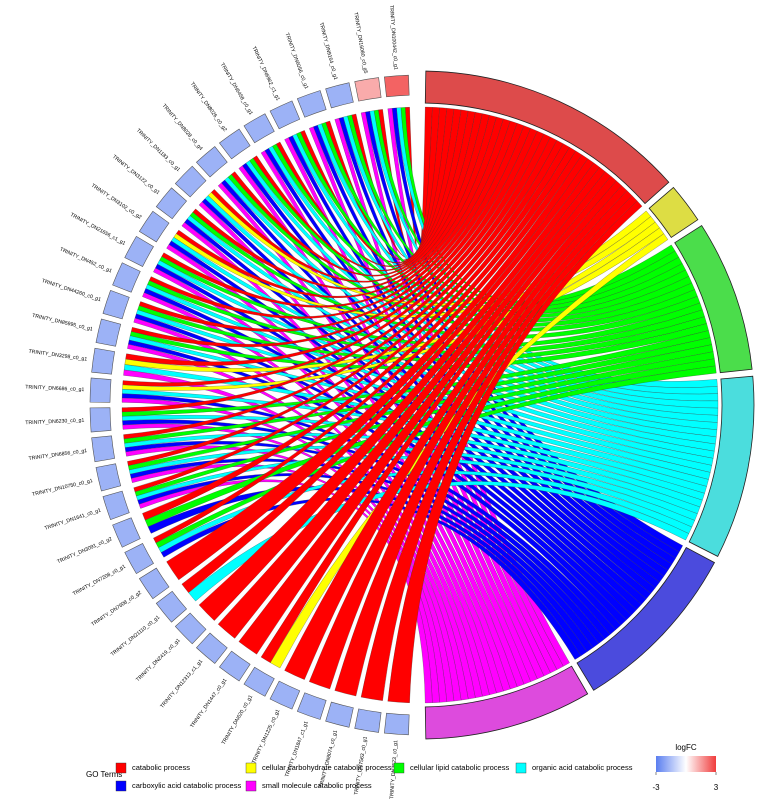 This screenshot has width=766, height=799. Describe the element at coordinates (237, 720) in the screenshot. I see `gene-label: TRINITY_DN620_c0_g1` at that location.